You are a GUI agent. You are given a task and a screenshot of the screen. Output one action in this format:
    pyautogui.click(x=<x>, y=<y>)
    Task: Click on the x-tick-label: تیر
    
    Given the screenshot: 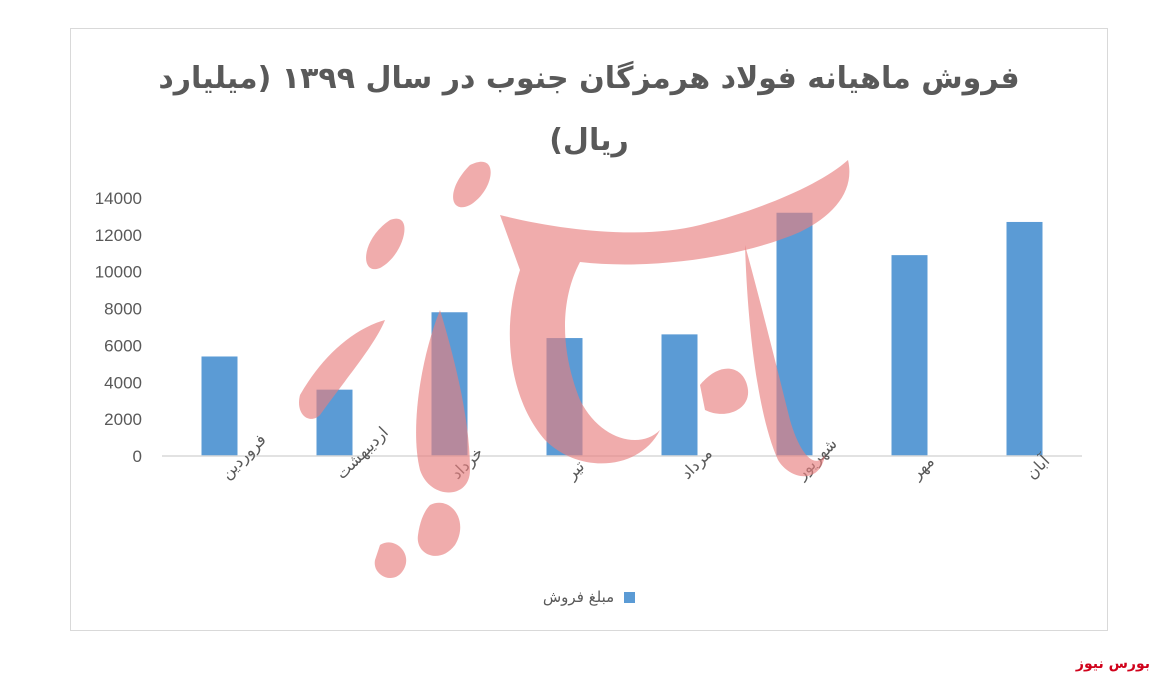 What is the action you would take?
    pyautogui.click(x=575, y=471)
    